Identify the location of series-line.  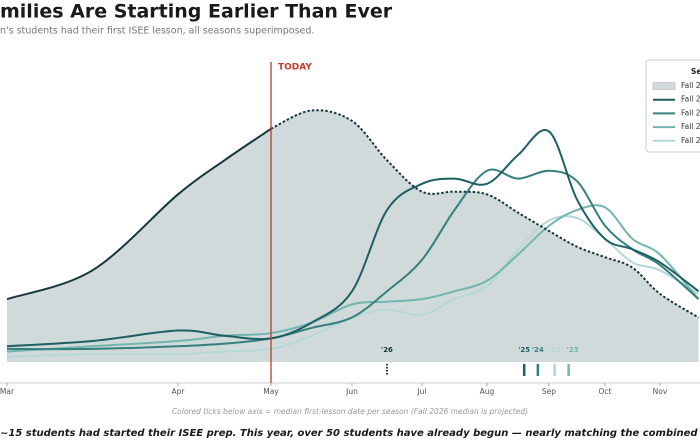
(139, 214).